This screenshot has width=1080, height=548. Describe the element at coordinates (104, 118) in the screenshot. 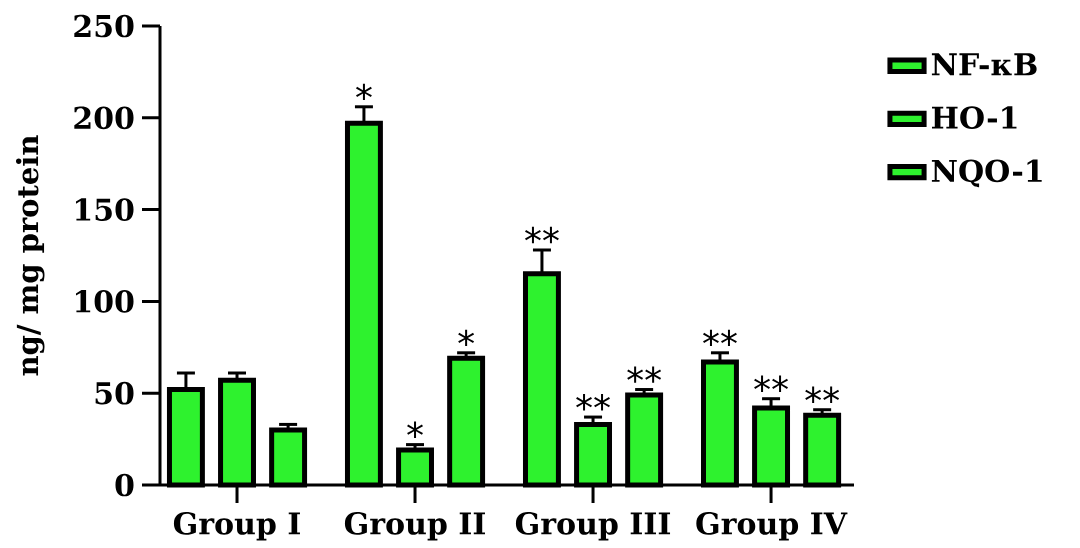

I see `y-tick-label: 200` at that location.